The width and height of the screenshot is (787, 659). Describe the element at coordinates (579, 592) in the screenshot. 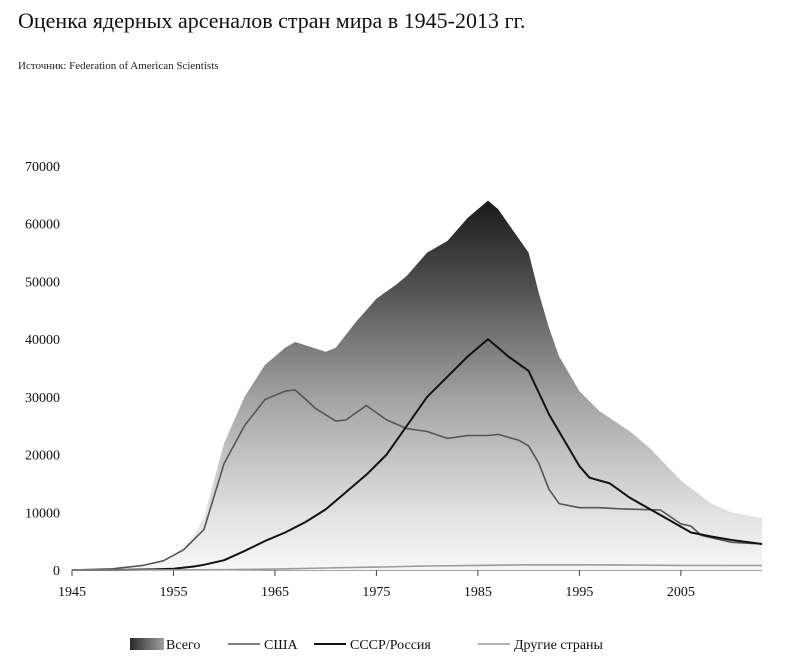

I see `x-tick-label: 1995` at that location.